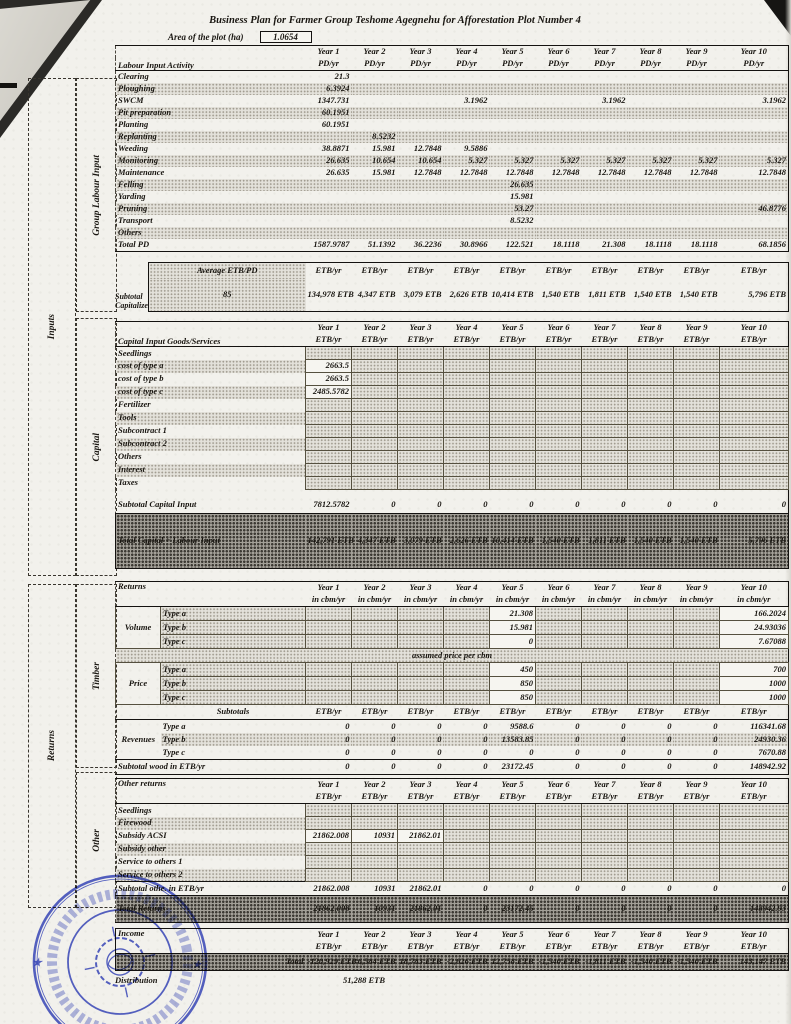 The height and width of the screenshot is (1024, 791). Describe the element at coordinates (96, 447) in the screenshot. I see `side-box-capital: Capital` at that location.